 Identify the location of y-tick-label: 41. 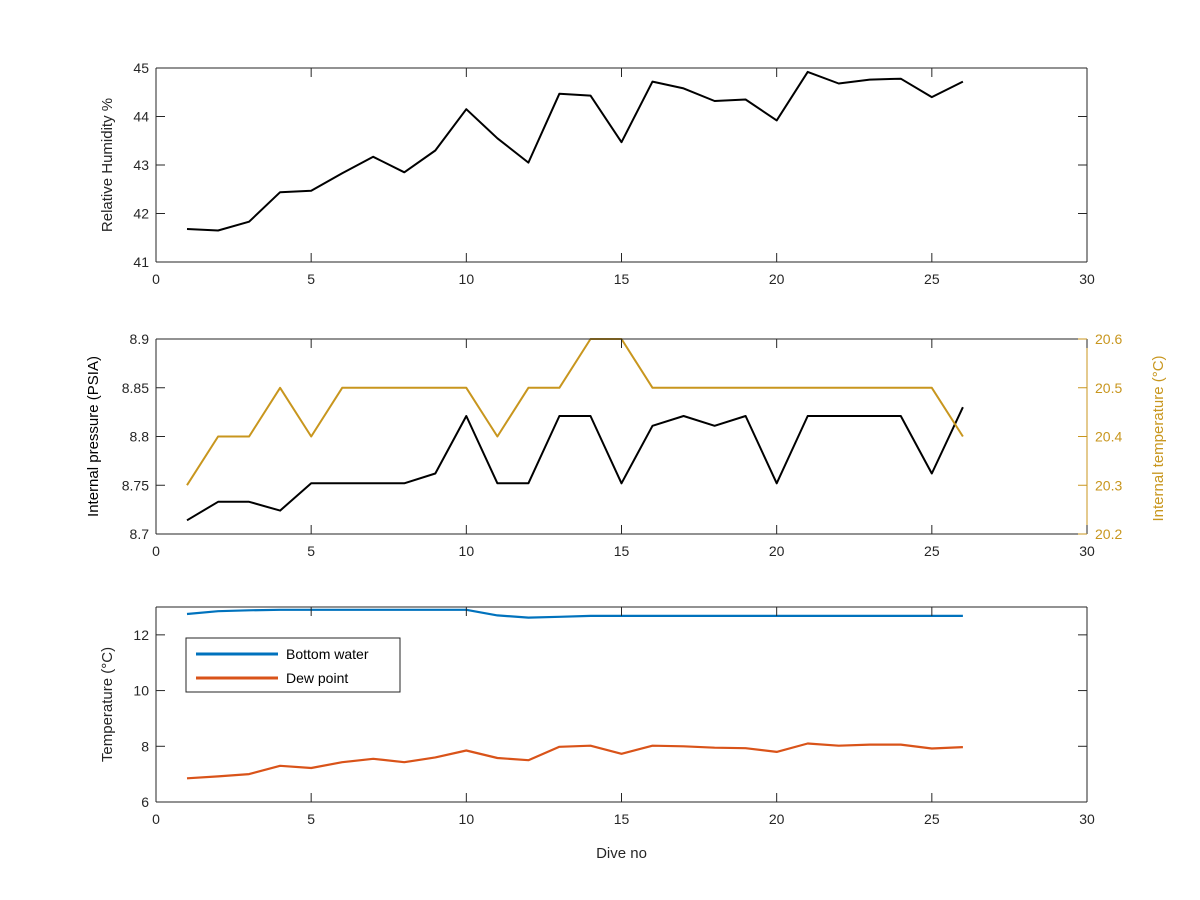
(141, 262).